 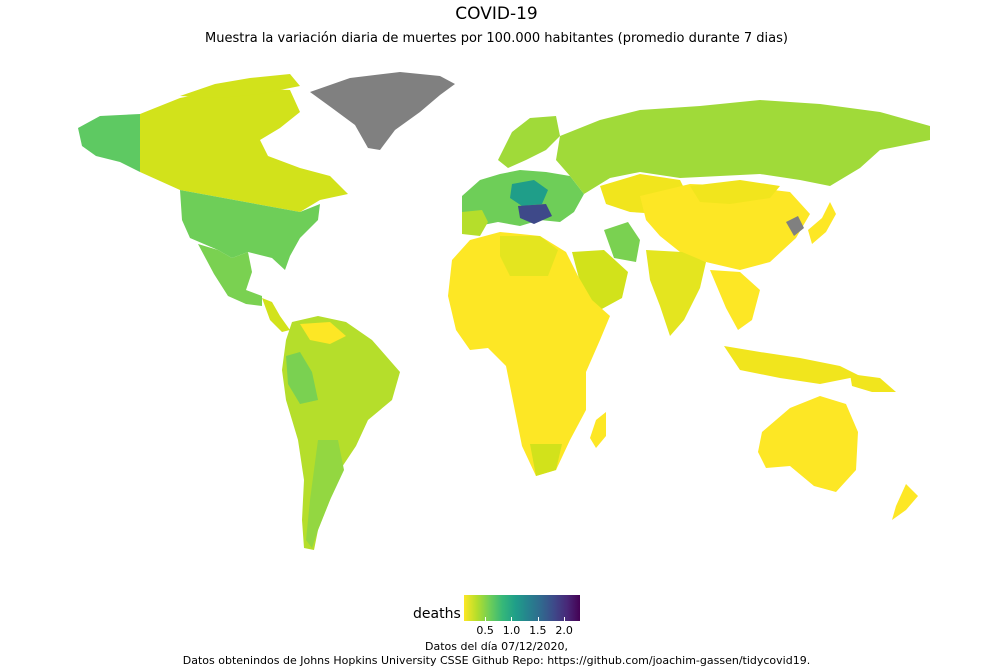 What do you see at coordinates (496, 646) in the screenshot?
I see `caption-date: Datos del día 07/12/2020,` at bounding box center [496, 646].